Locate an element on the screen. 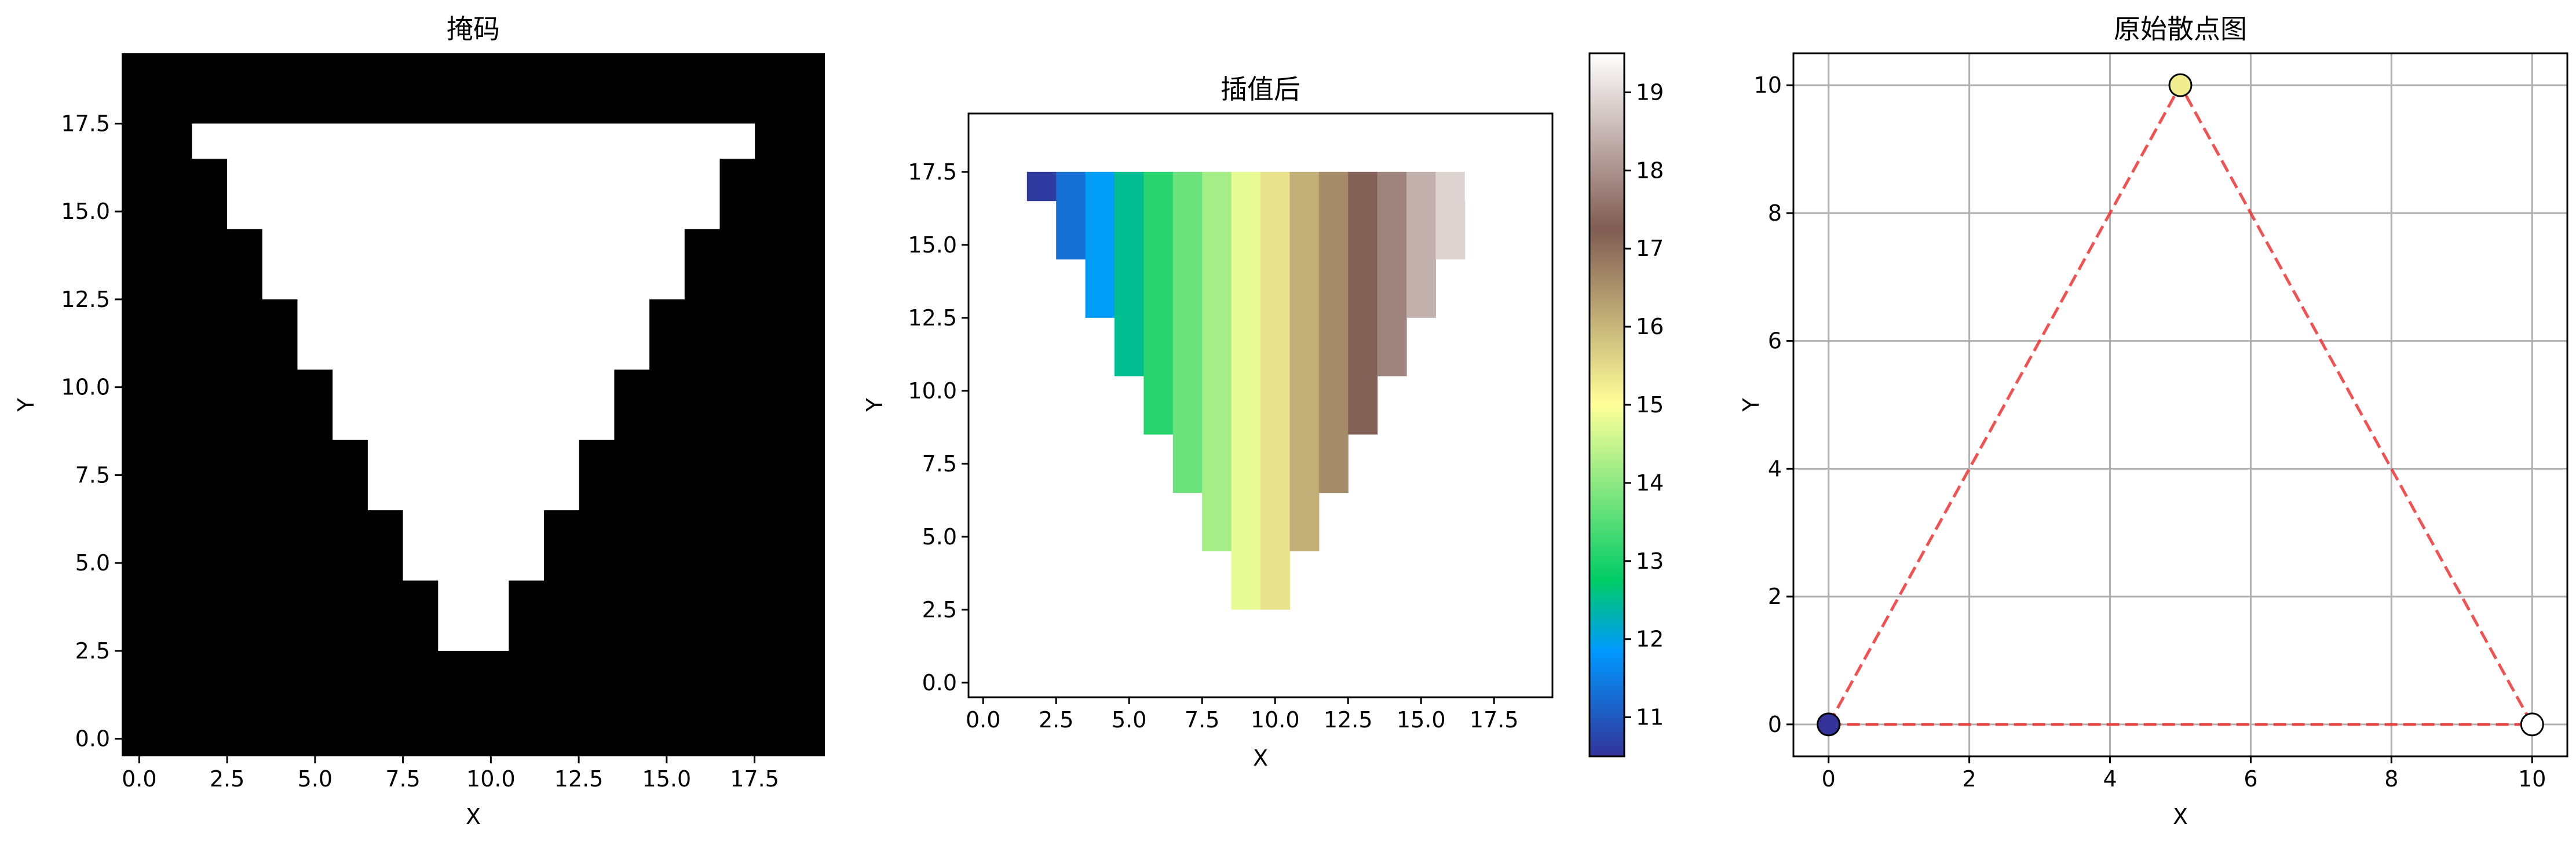  interpolated-x-axis-label: X is located at coordinates (1260, 758).